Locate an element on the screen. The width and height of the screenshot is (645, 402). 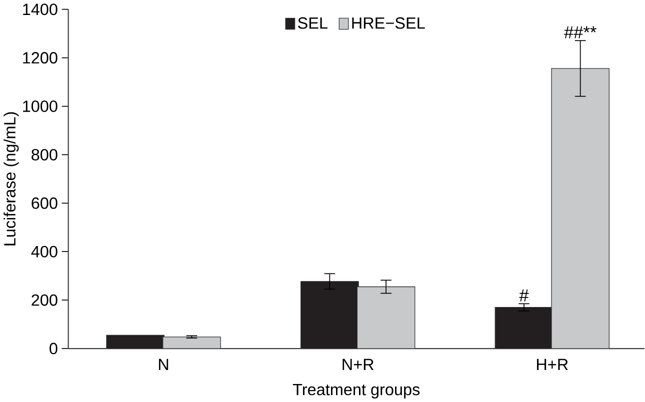
y-tick-label: 400 is located at coordinates (44, 252).